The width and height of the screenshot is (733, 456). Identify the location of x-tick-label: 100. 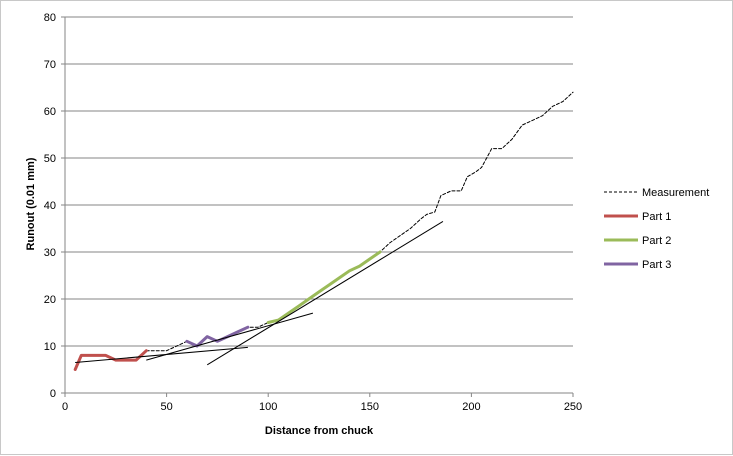
(268, 407).